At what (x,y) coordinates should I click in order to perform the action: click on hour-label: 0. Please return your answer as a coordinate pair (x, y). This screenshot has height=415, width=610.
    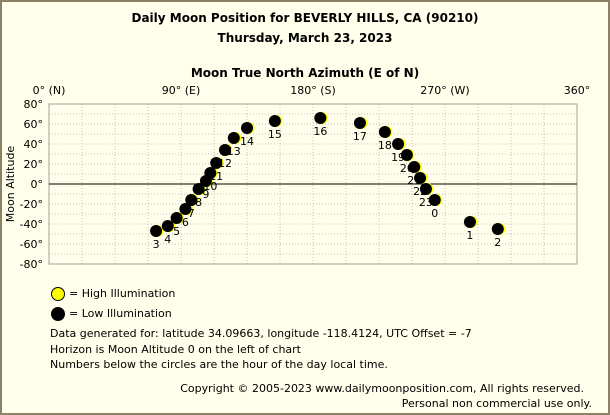
    Looking at the image, I should click on (434, 213).